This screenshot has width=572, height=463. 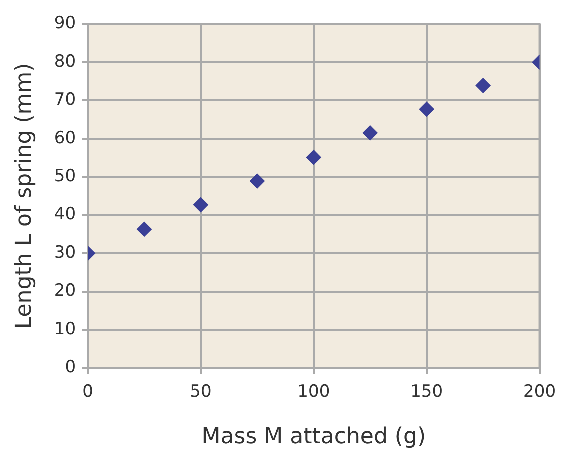 What do you see at coordinates (70, 368) in the screenshot?
I see `y-tick-label: 0` at bounding box center [70, 368].